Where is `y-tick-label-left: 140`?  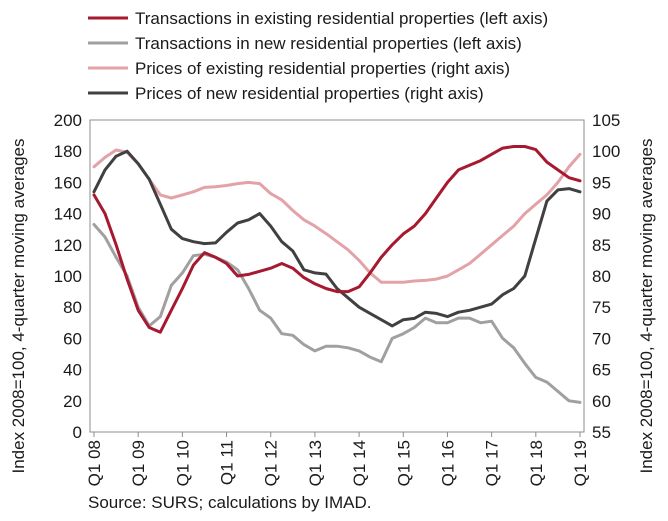 y-tick-label-left: 140 is located at coordinates (68, 214).